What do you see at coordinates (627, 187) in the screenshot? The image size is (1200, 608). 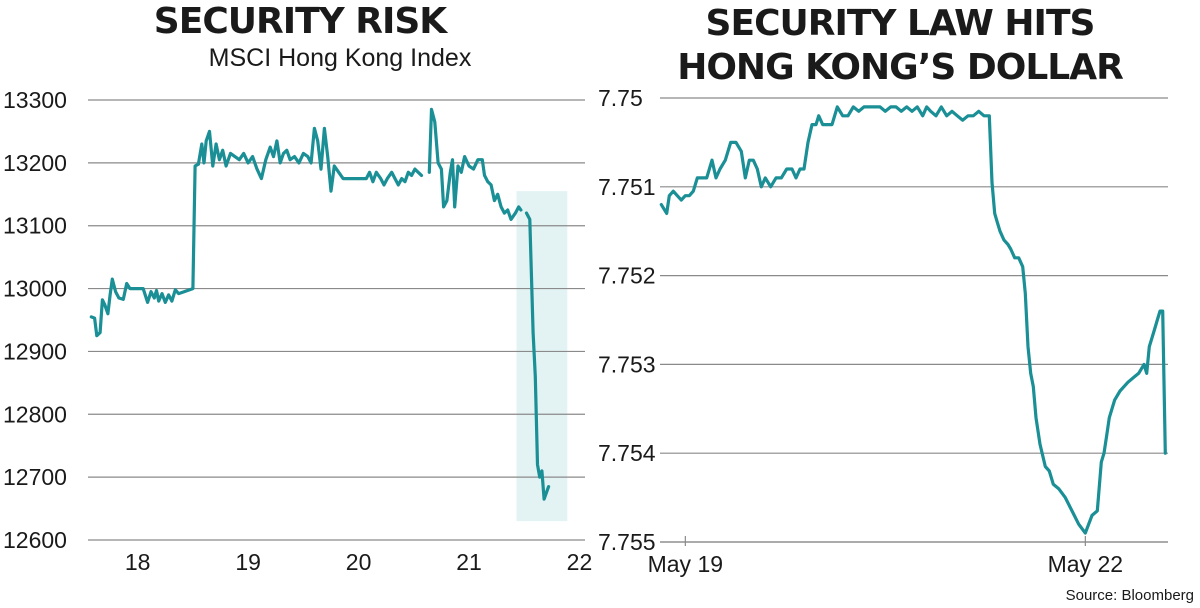 I see `right-y-tick-label: 7.751` at bounding box center [627, 187].